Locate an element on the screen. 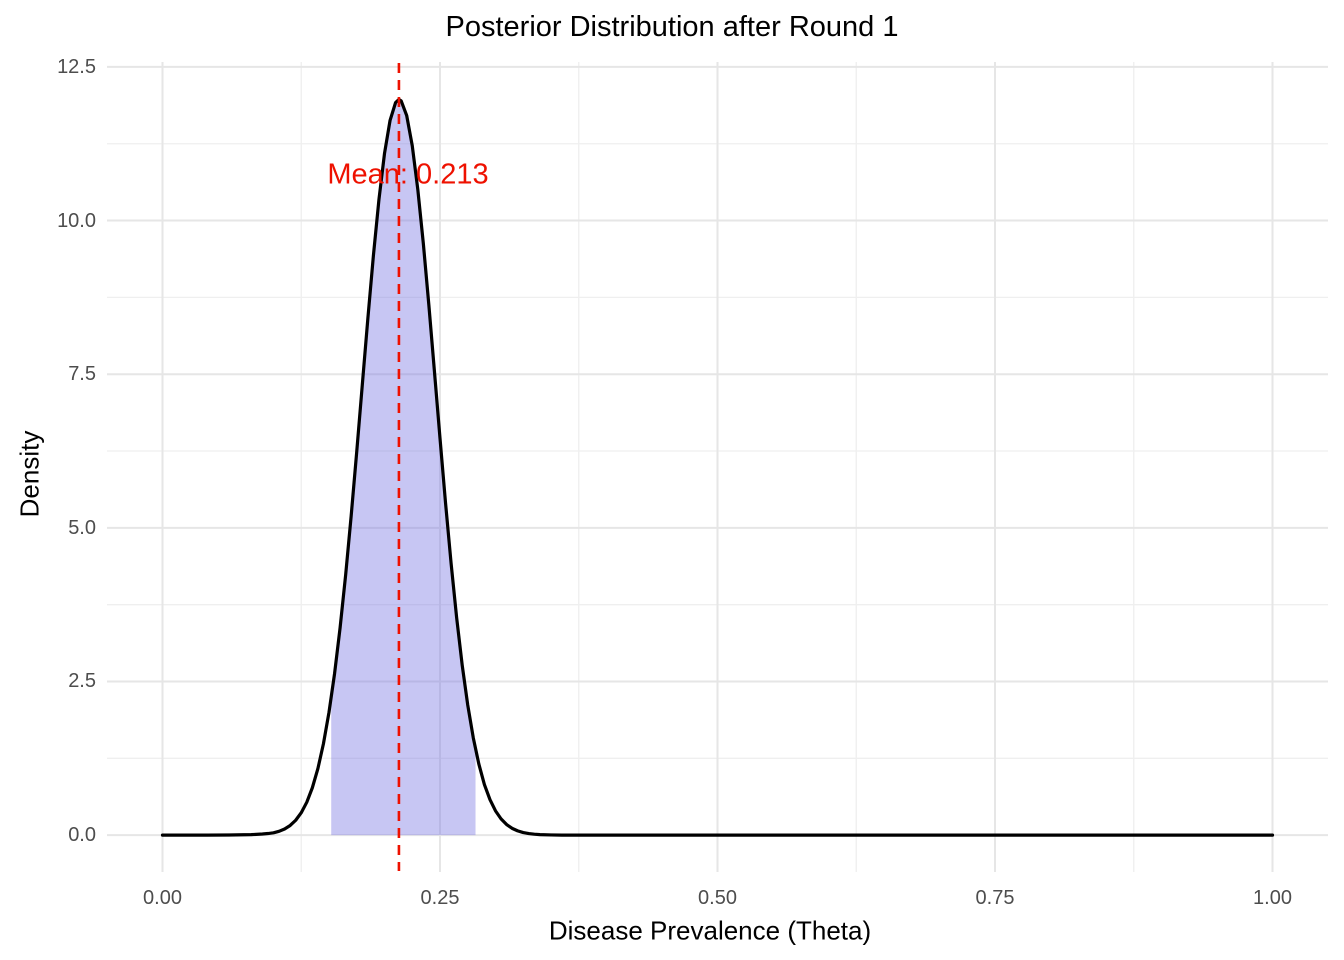  x-tick-label: 0.50 is located at coordinates (717, 898).